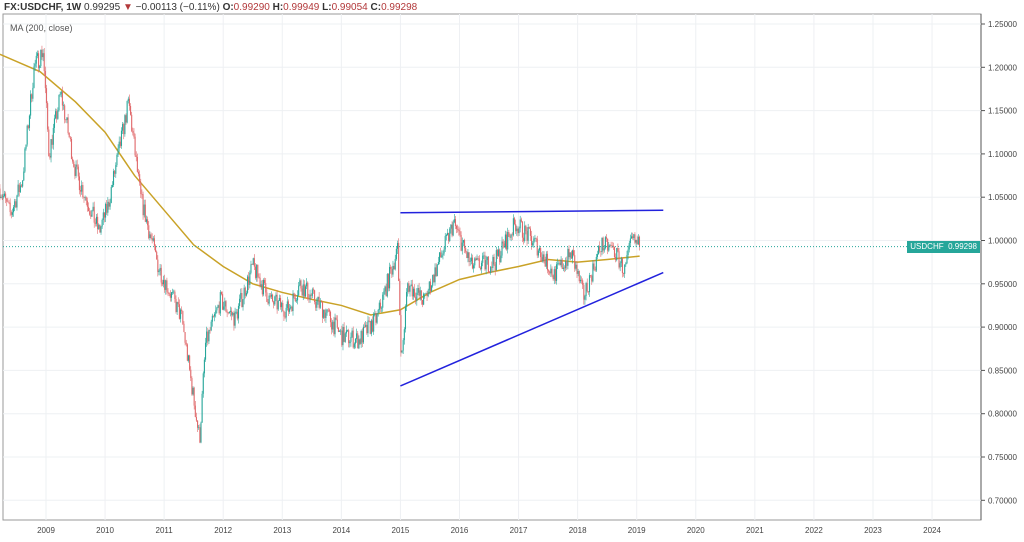 The width and height of the screenshot is (1024, 542). I want to click on price-tag-symbol: USDCHF, so click(927, 246).